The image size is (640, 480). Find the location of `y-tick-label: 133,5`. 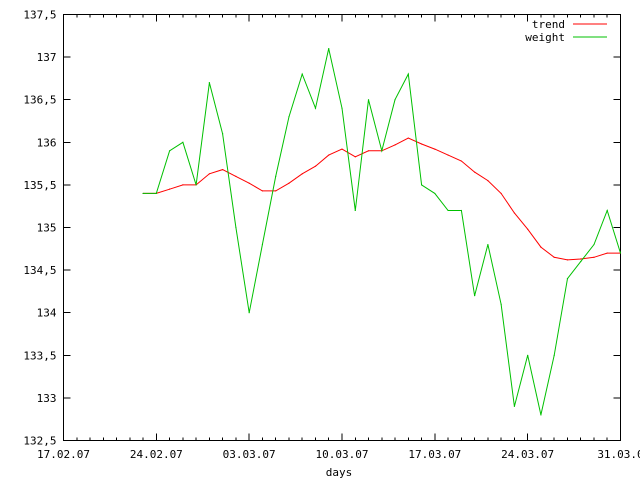

y-tick-label: 133,5 is located at coordinates (39, 355).